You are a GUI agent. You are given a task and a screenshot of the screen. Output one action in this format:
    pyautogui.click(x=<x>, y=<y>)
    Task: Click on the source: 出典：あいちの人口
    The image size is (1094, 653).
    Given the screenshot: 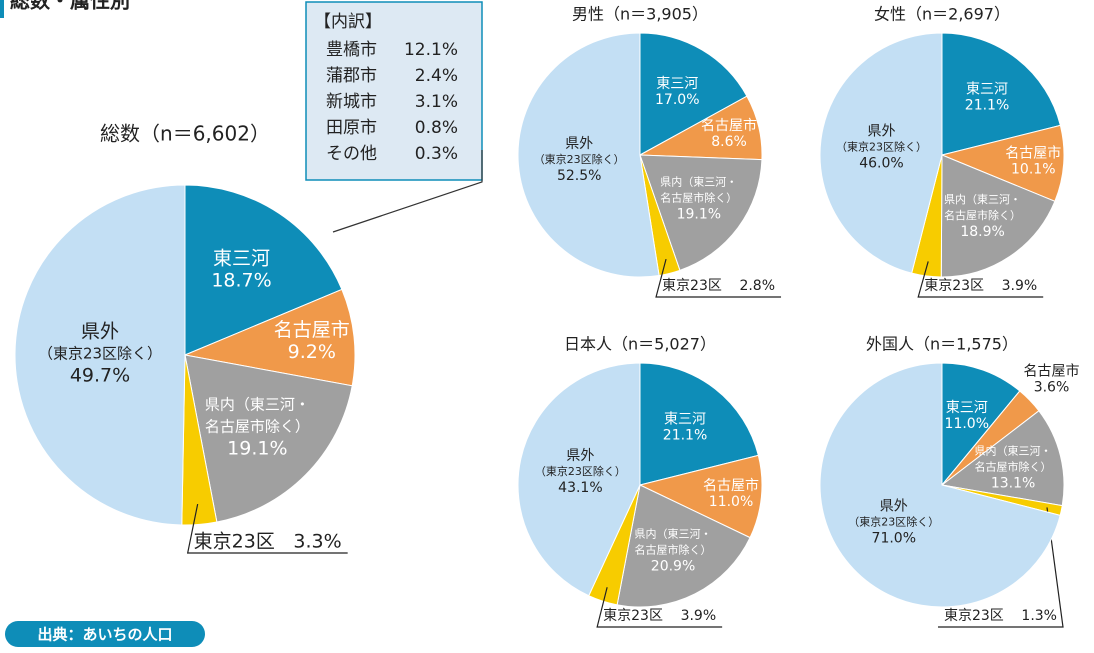 What is the action you would take?
    pyautogui.click(x=104, y=635)
    